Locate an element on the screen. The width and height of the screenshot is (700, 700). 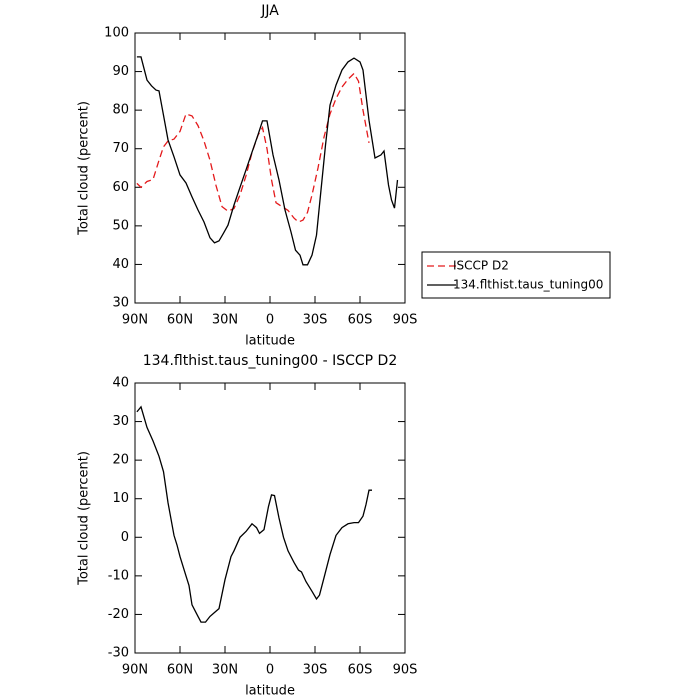
y-tick-label: 50 is located at coordinates (120, 225).